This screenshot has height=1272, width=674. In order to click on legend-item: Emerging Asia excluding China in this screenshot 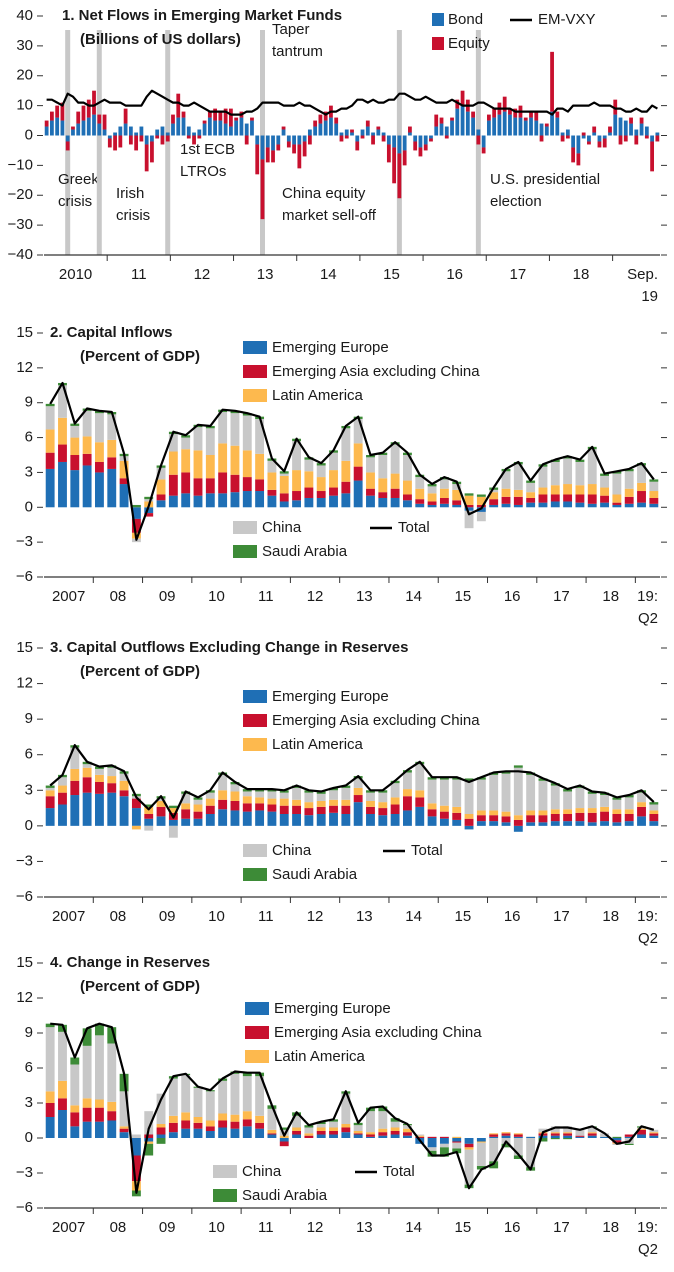, I will do `click(363, 1032)`.